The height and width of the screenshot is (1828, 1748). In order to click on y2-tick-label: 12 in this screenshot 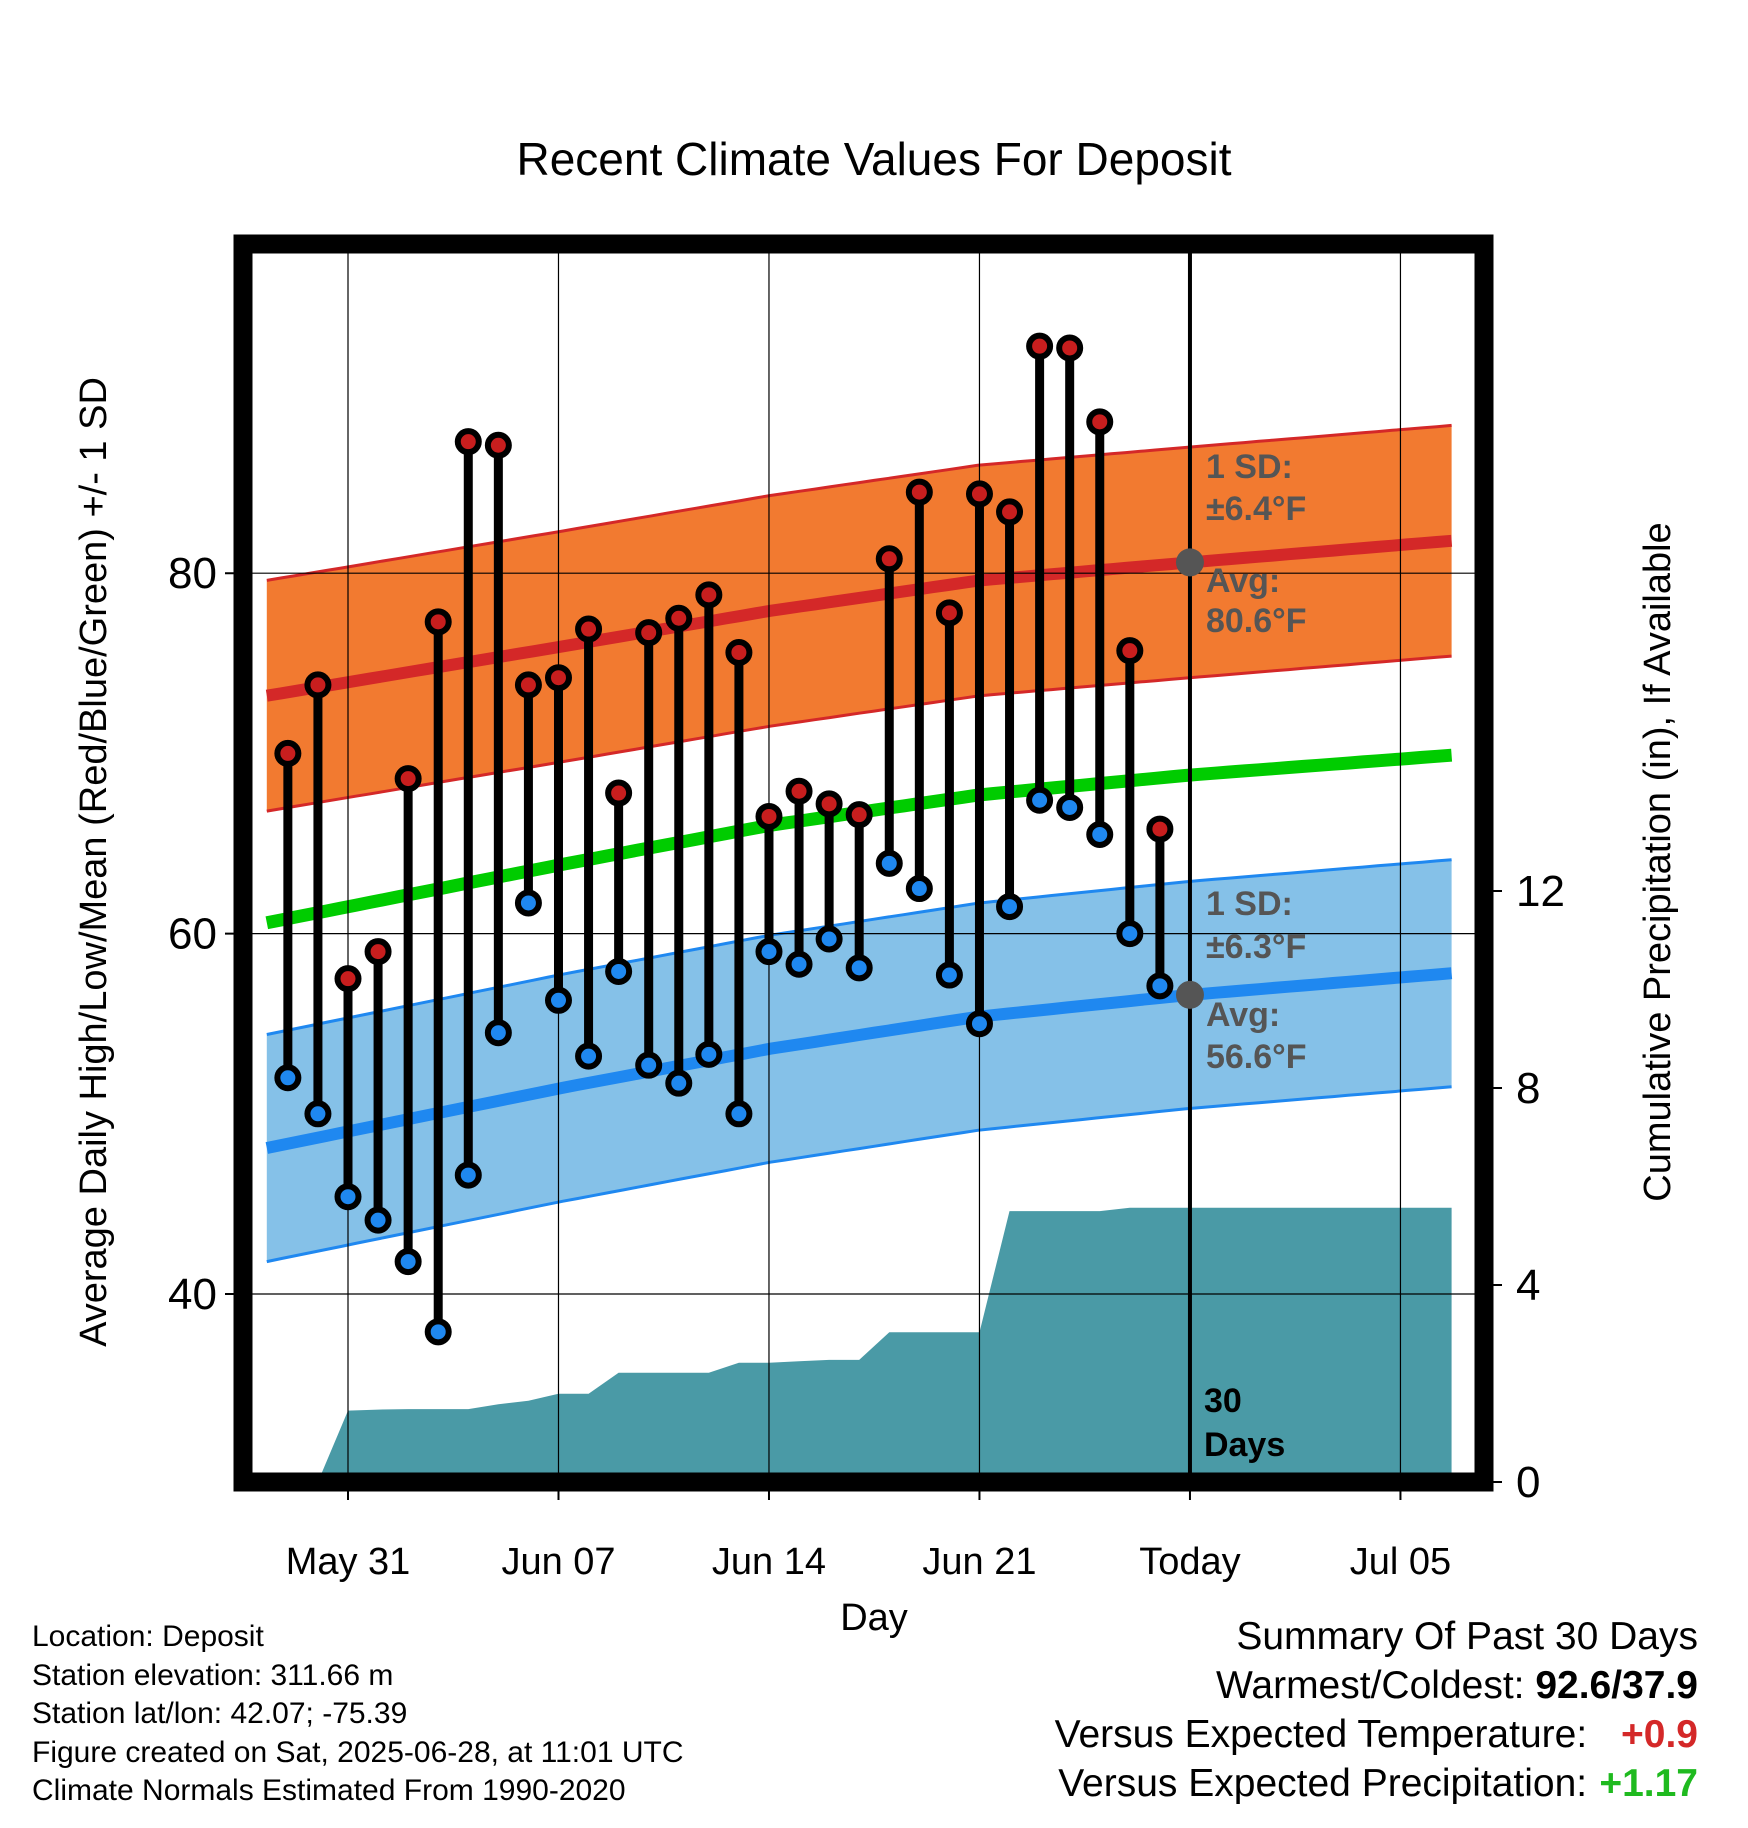, I will do `click(1540, 891)`.